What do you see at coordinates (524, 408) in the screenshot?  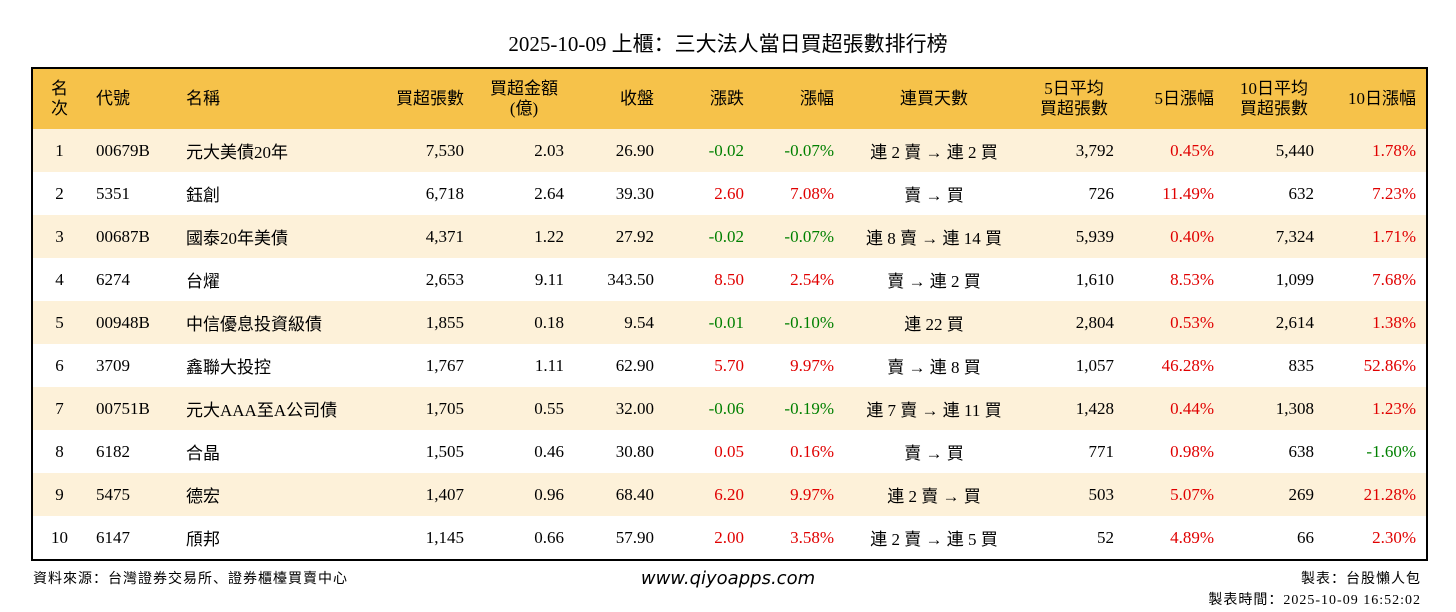 I see `cell: 0.55` at bounding box center [524, 408].